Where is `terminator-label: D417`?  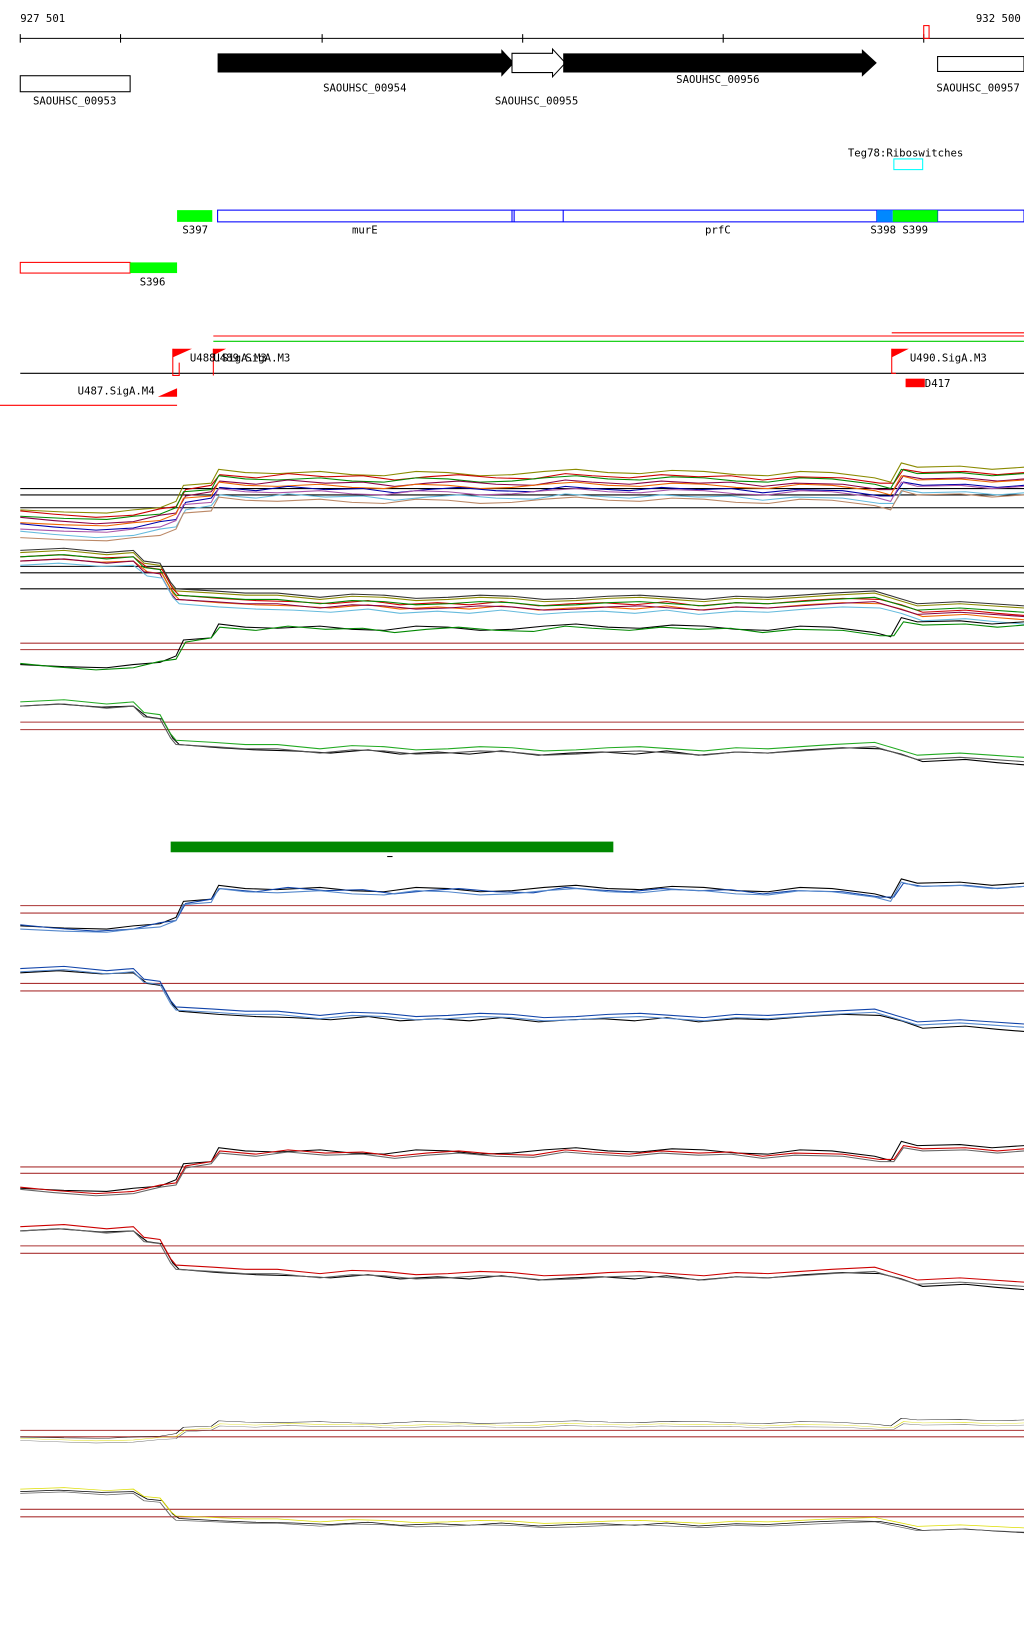
terminator-label: D417 is located at coordinates (938, 383).